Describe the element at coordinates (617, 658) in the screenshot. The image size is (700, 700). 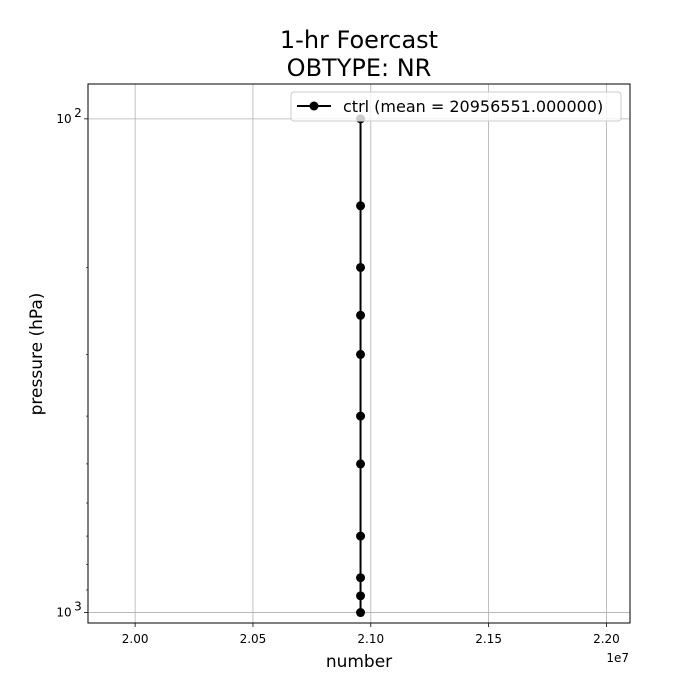
I see `x-offset-label: 1e7` at that location.